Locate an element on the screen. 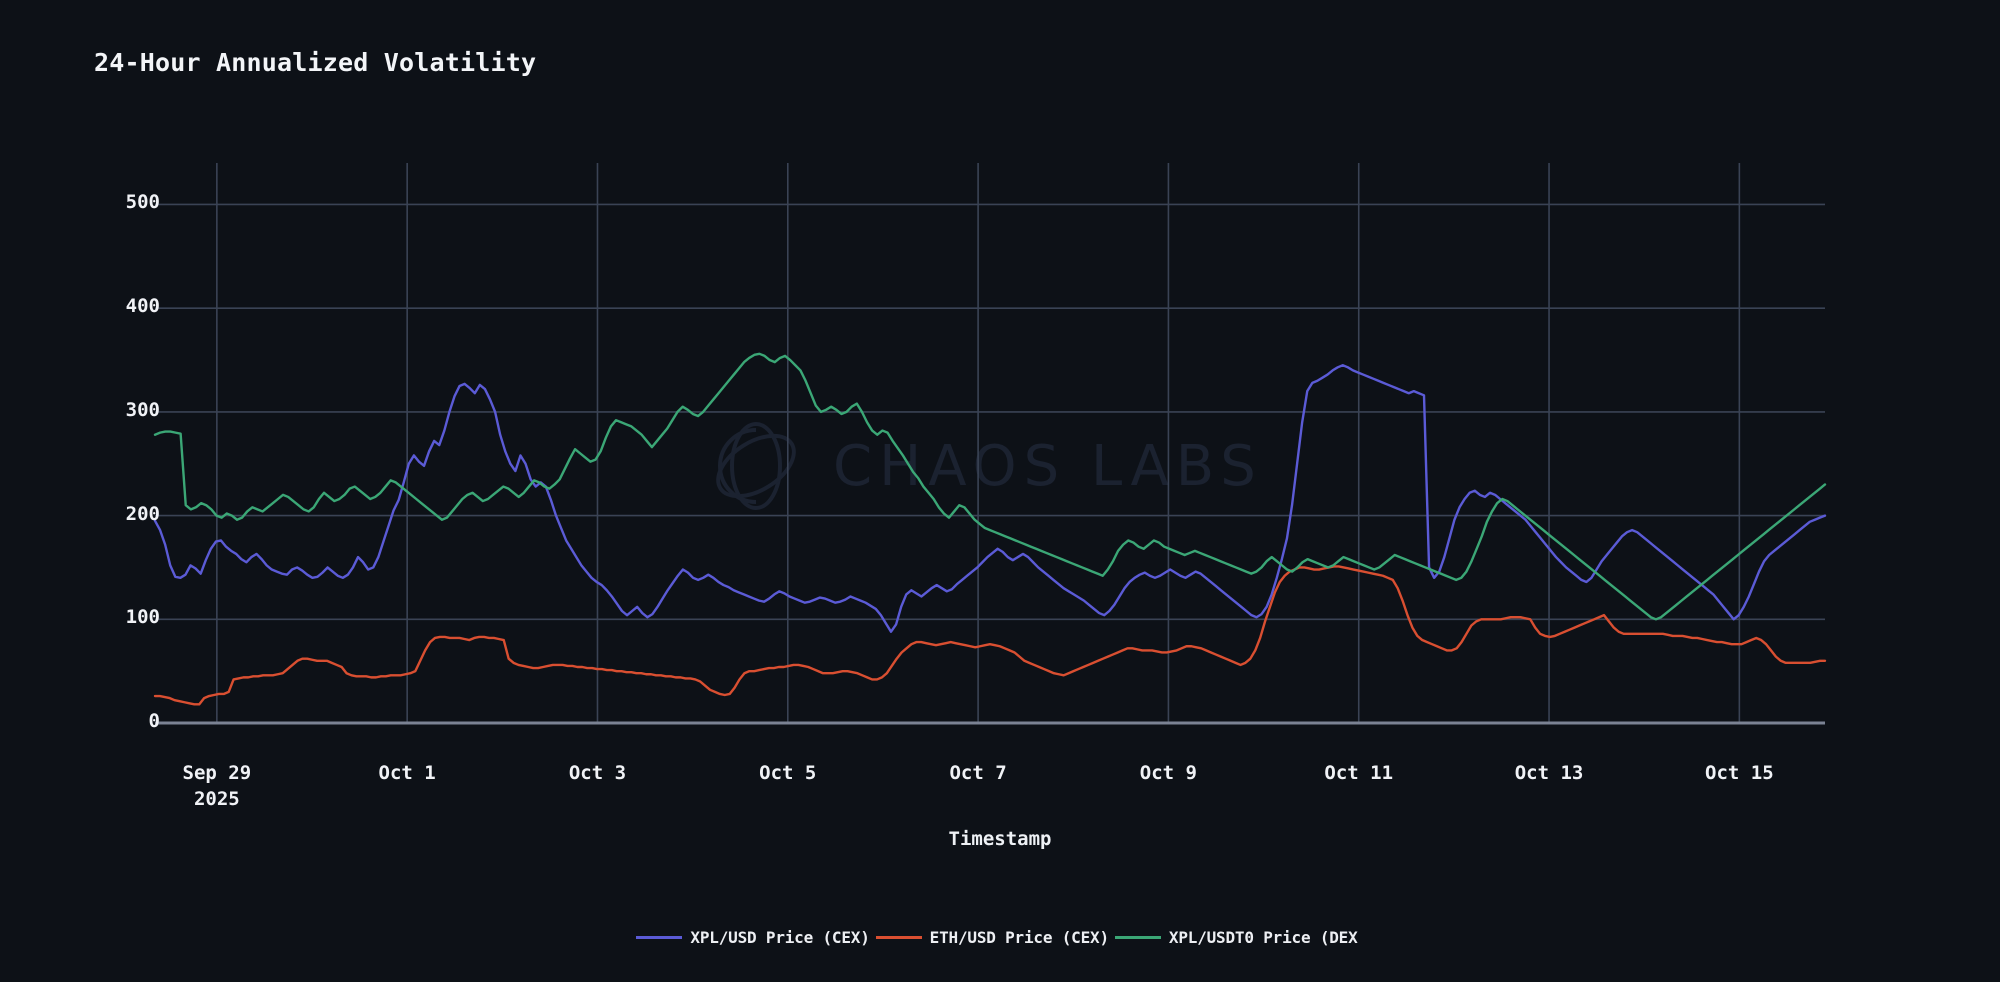 This screenshot has width=2000, height=982. y-axis-tick-label: 0 is located at coordinates (154, 721).